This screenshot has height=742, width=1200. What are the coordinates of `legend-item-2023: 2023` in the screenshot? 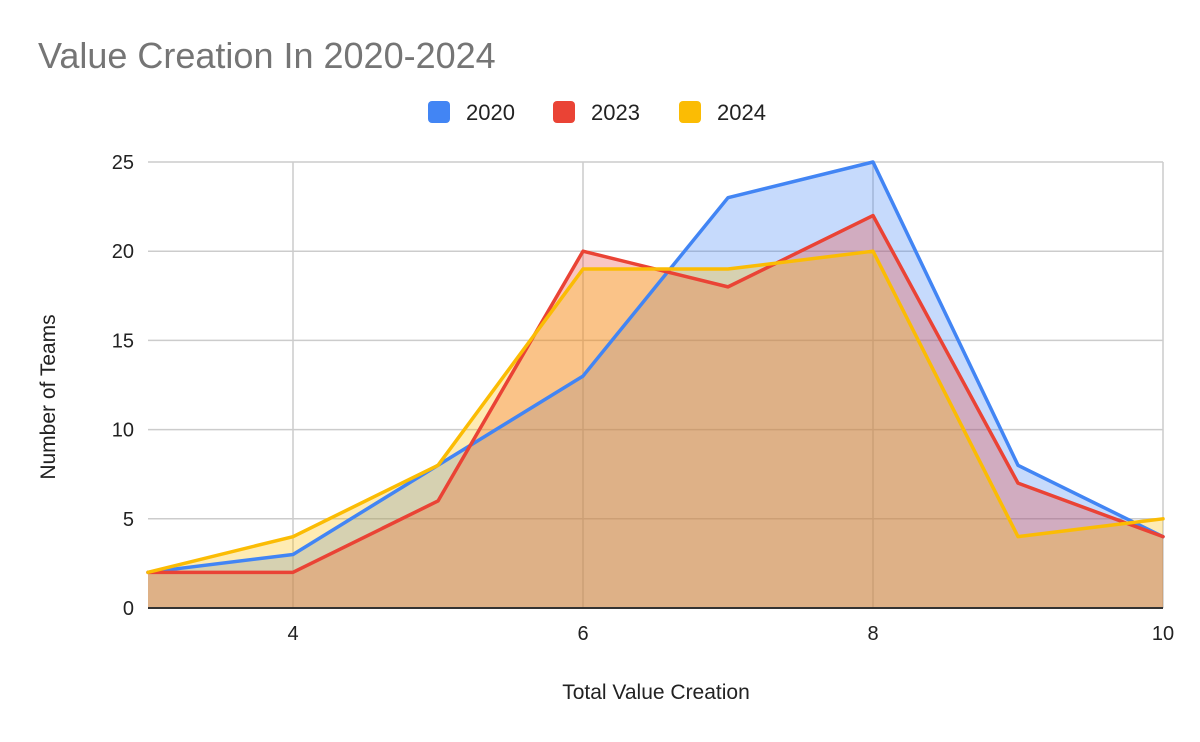 It's located at (596, 112).